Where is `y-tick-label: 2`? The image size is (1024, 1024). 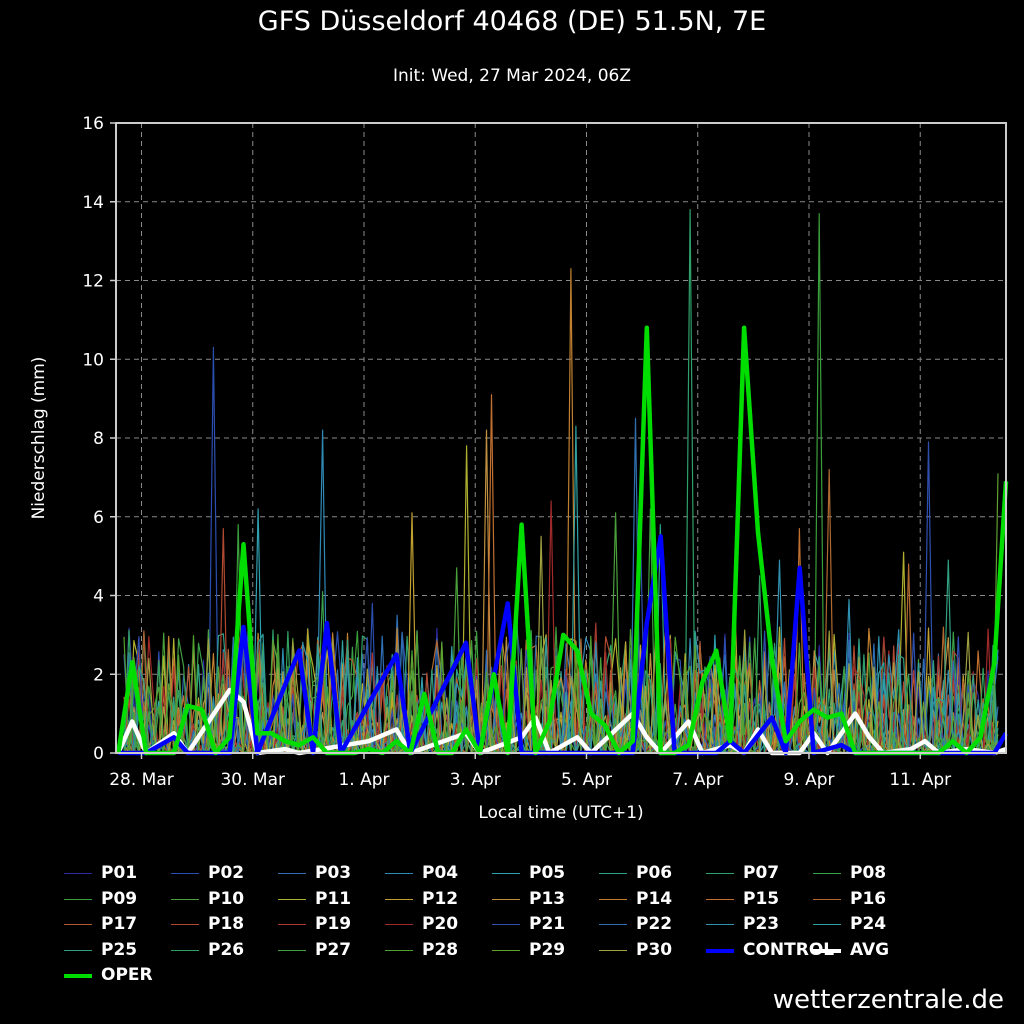 y-tick-label: 2 is located at coordinates (98, 675).